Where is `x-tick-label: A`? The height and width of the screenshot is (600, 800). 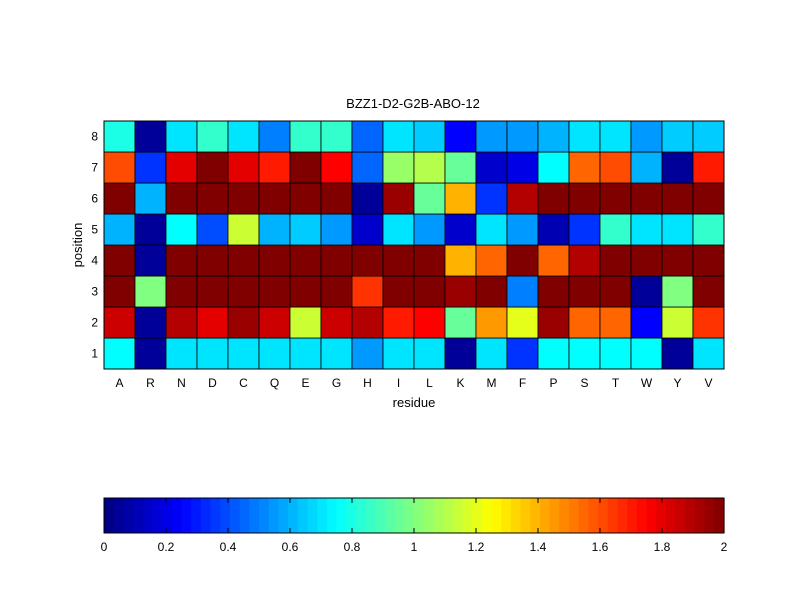
x-tick-label: A is located at coordinates (119, 383).